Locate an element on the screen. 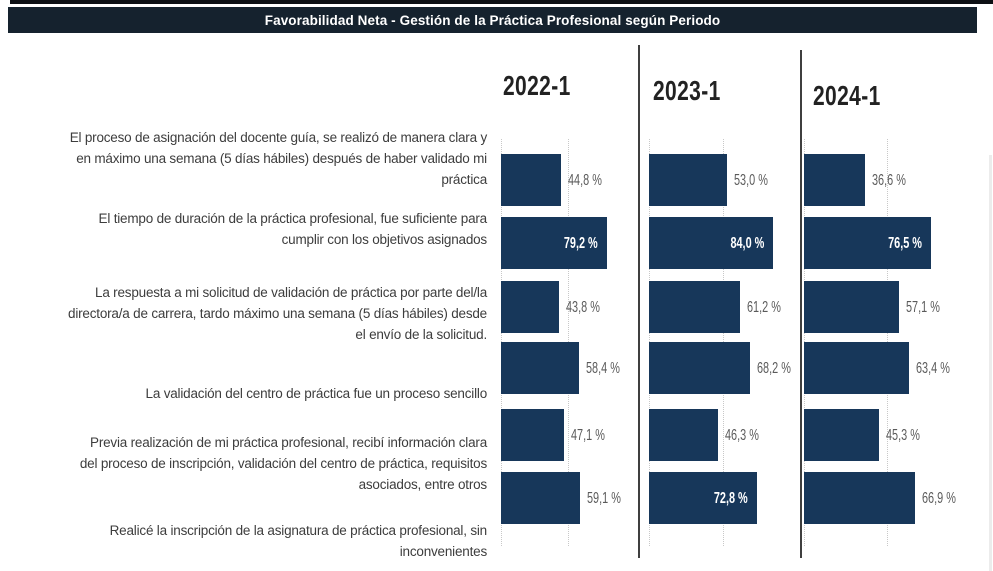  bar-value-label-2023-1-row-1: 53,0 % is located at coordinates (751, 180).